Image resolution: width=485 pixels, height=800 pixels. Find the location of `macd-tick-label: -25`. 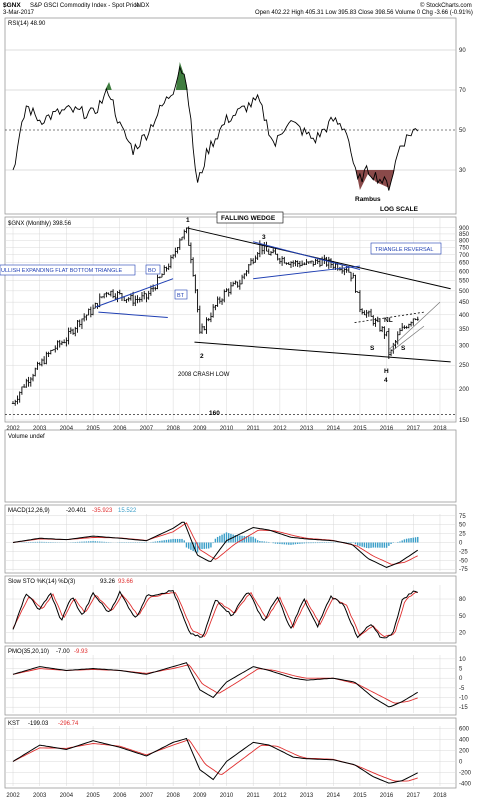

macd-tick-label: -25 is located at coordinates (463, 552).